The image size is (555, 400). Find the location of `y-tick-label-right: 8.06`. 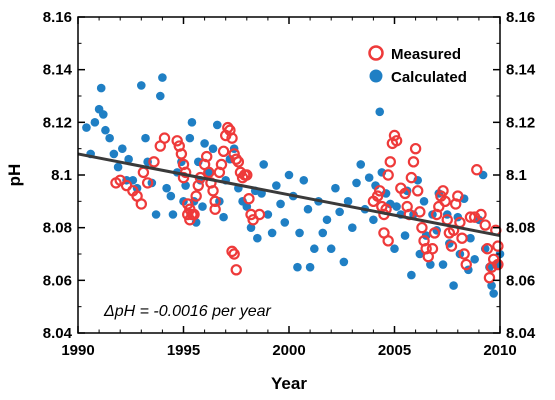

y-tick-label-right: 8.06 is located at coordinates (520, 280).